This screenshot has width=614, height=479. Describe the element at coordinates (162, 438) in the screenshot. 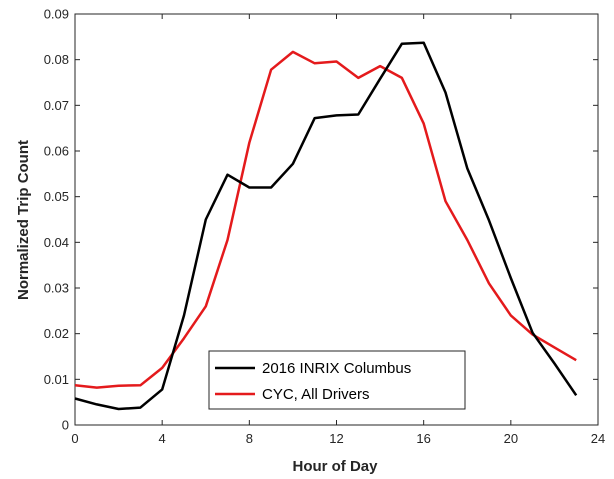

I see `x-tick-label: 4` at that location.